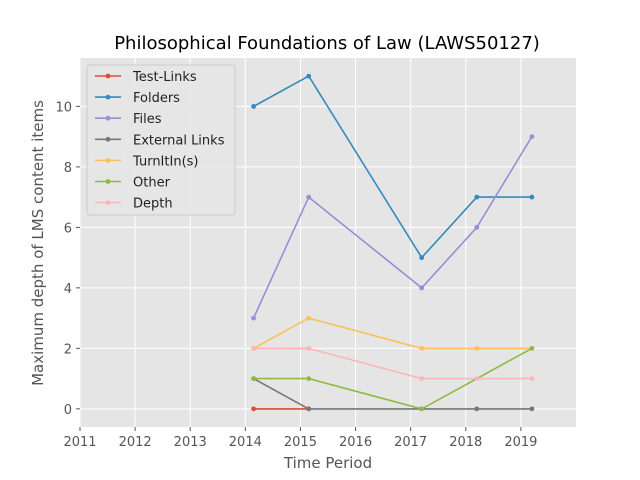 This screenshot has height=480, width=640. I want to click on y-tick-label: 10, so click(63, 107).